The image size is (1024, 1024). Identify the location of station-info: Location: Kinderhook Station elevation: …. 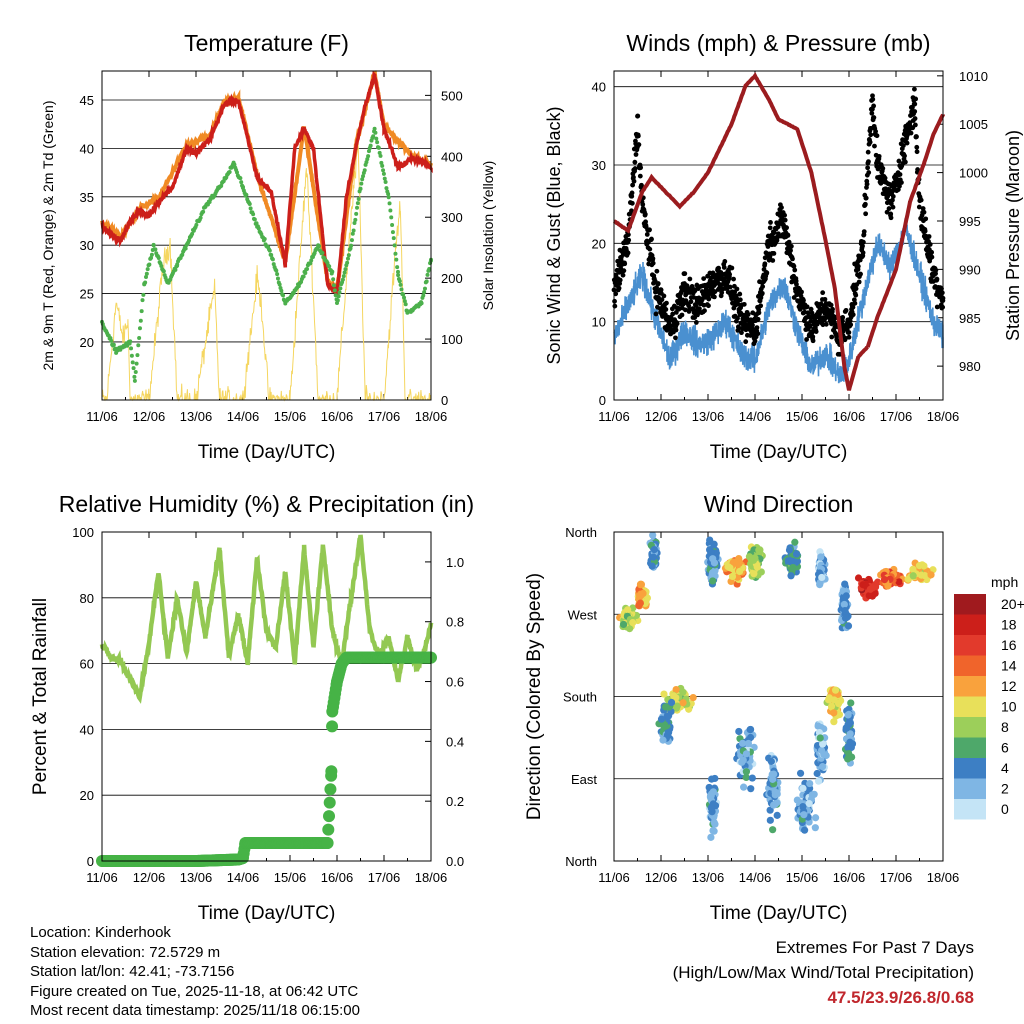
(195, 972).